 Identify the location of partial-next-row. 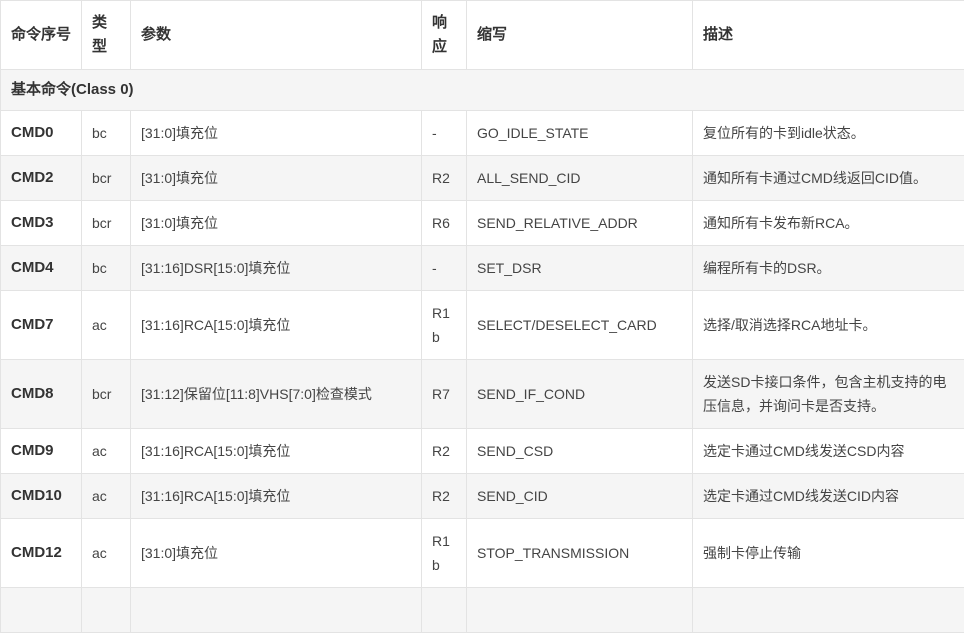
(482, 610).